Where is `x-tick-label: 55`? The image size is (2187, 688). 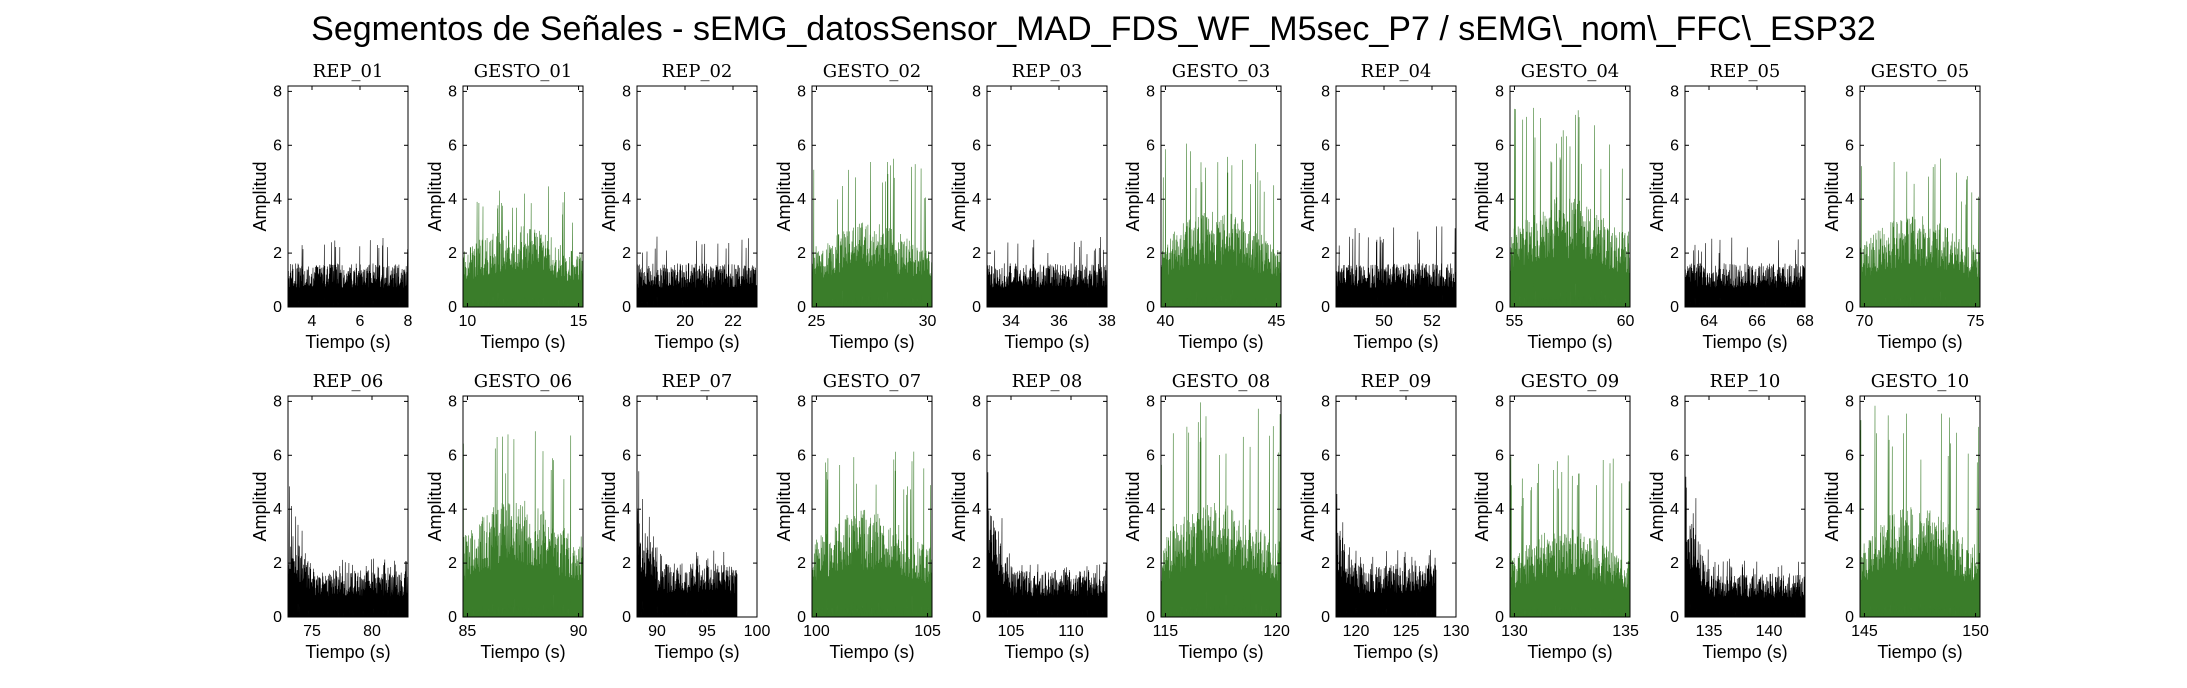 x-tick-label: 55 is located at coordinates (1515, 321).